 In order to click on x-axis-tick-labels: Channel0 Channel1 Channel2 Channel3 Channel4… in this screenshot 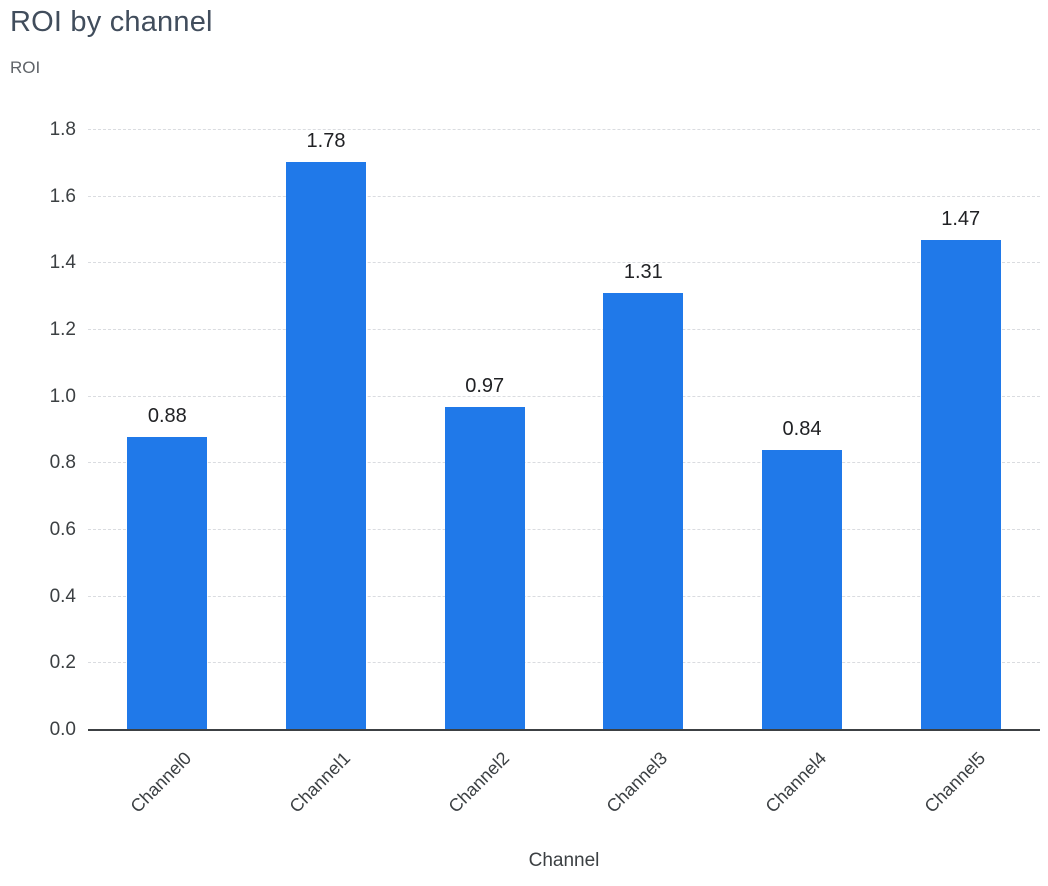, I will do `click(564, 793)`.